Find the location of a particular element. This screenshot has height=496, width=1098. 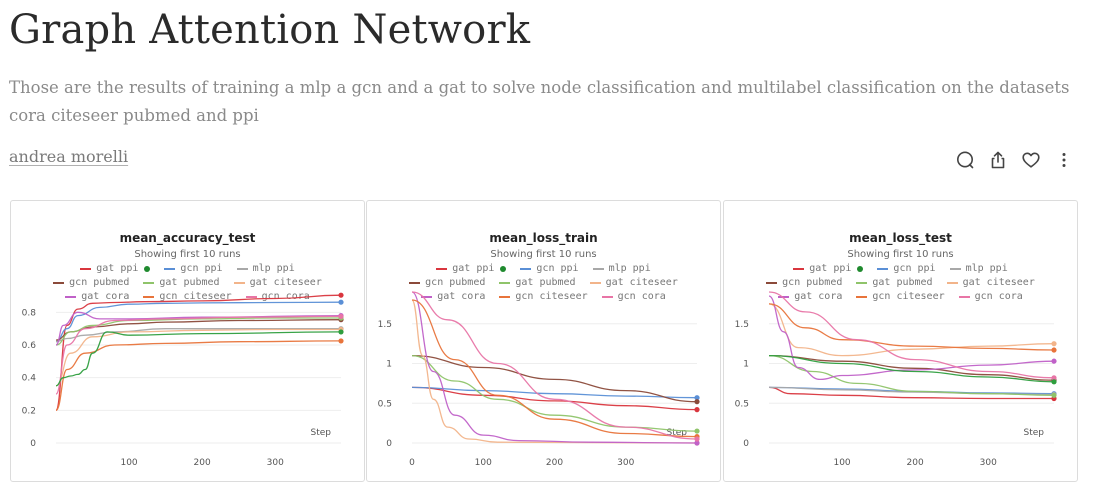

legend-label: gcn citeseer is located at coordinates (195, 296).